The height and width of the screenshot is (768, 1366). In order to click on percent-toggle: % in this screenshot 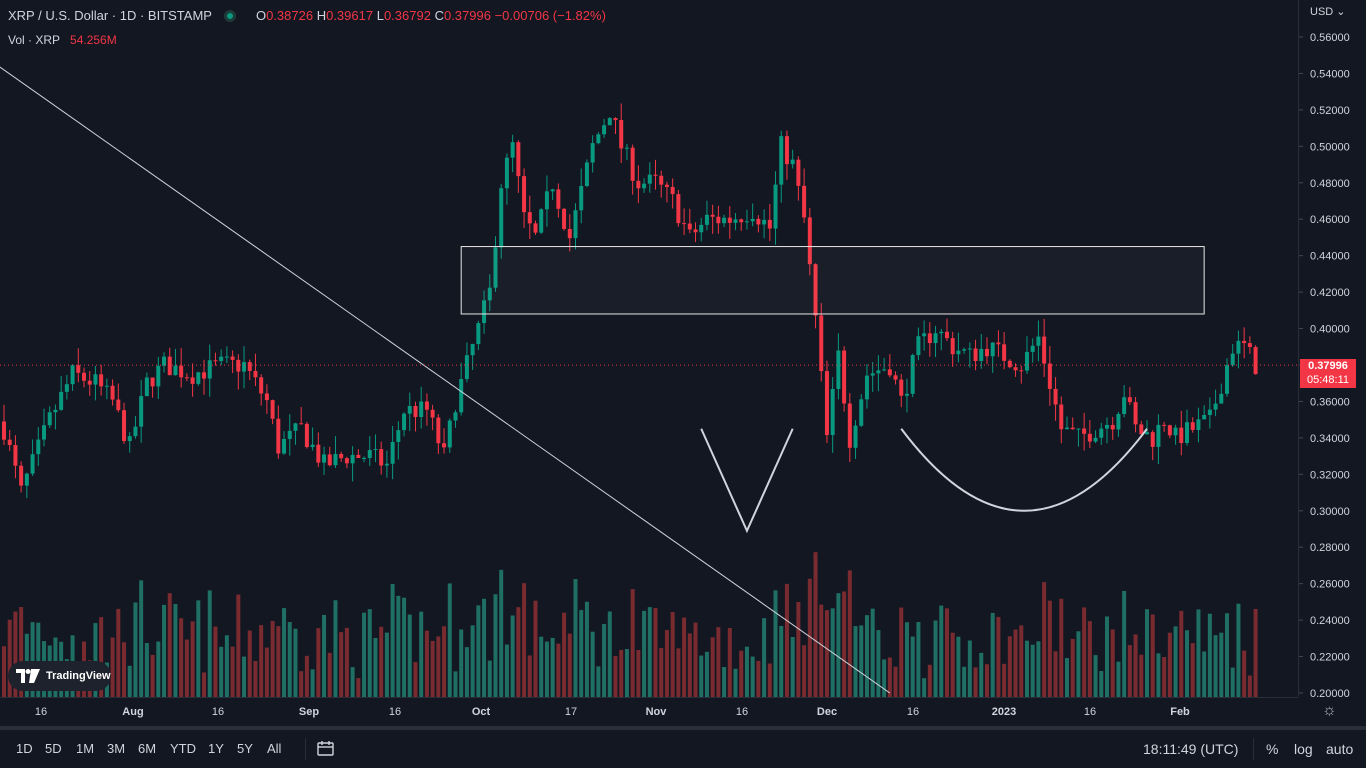, I will do `click(1272, 749)`.